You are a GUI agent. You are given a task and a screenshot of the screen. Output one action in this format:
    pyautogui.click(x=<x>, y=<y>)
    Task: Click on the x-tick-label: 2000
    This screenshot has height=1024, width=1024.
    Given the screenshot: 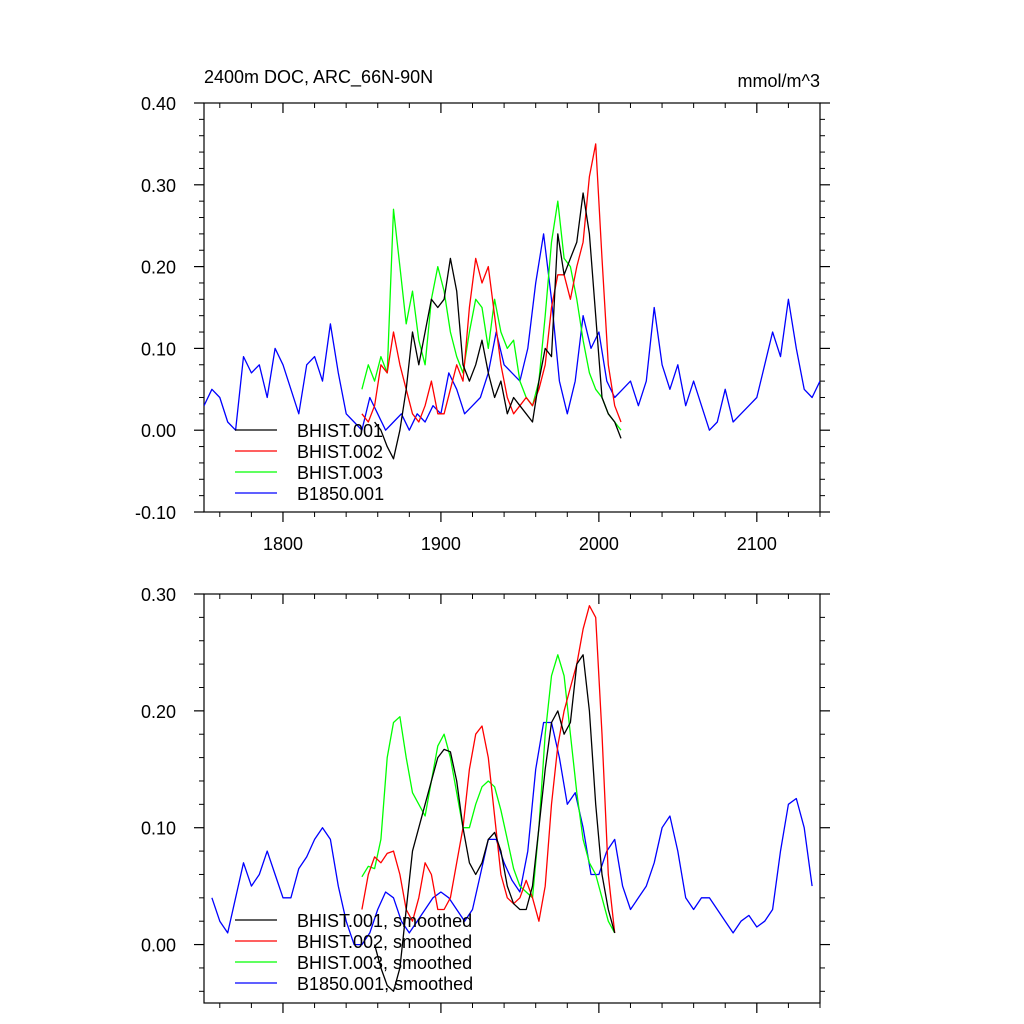 What is the action you would take?
    pyautogui.click(x=599, y=544)
    